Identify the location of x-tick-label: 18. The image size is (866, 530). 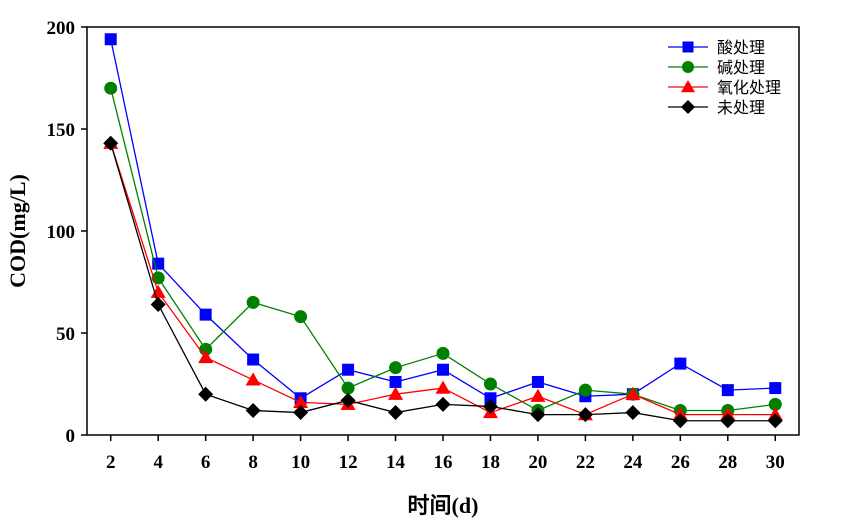
(490, 462).